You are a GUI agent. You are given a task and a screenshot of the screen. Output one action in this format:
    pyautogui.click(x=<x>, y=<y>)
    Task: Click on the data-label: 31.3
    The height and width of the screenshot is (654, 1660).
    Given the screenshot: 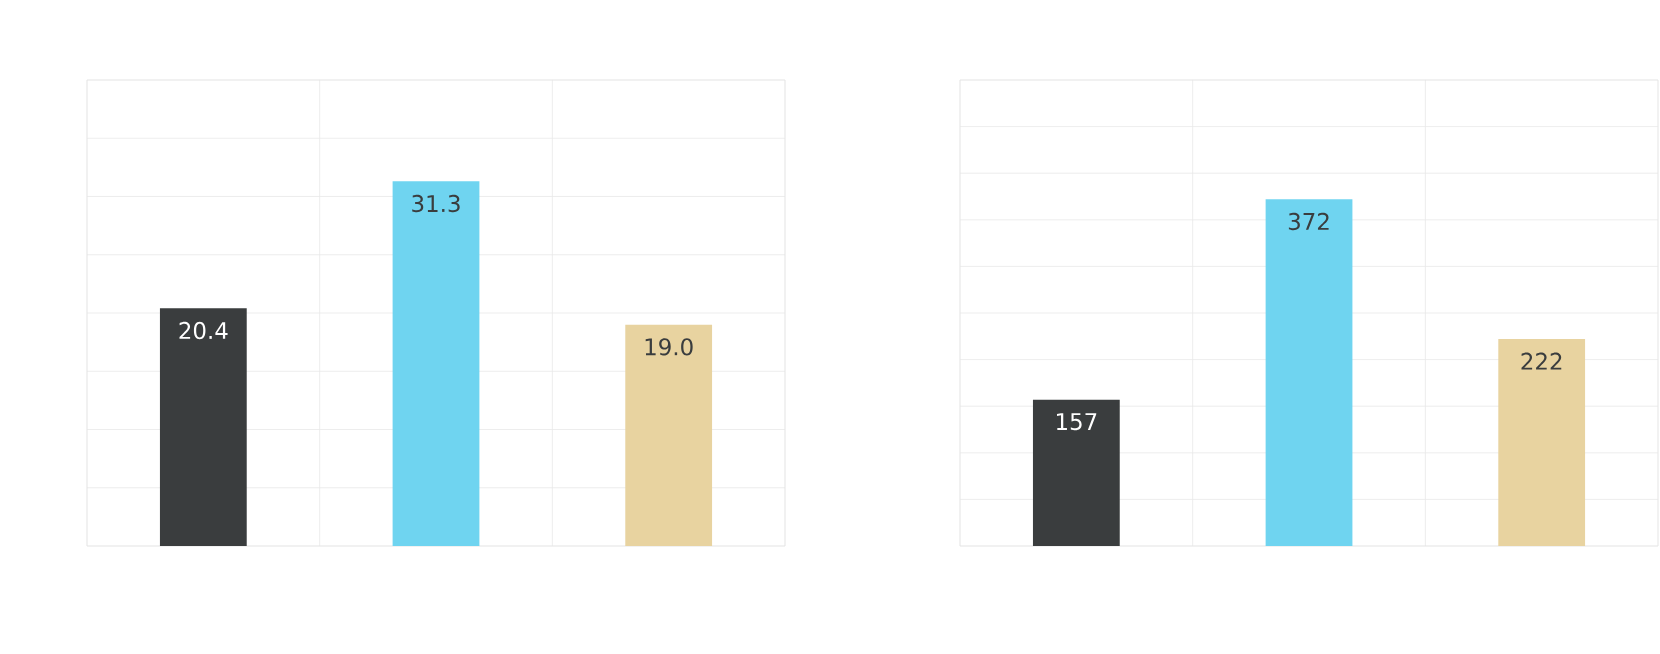 What is the action you would take?
    pyautogui.click(x=436, y=203)
    